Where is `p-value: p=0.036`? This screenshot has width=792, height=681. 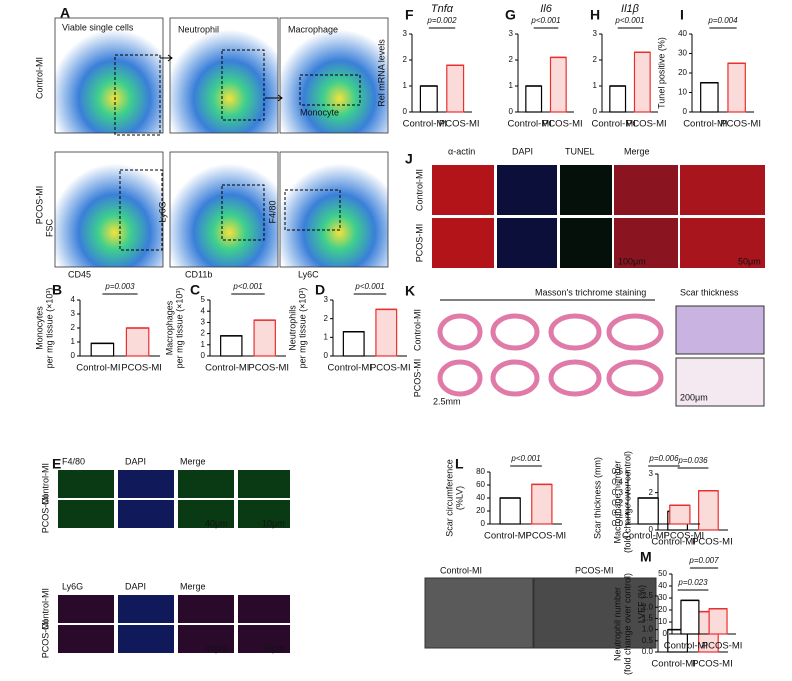 p-value: p=0.036 is located at coordinates (692, 460).